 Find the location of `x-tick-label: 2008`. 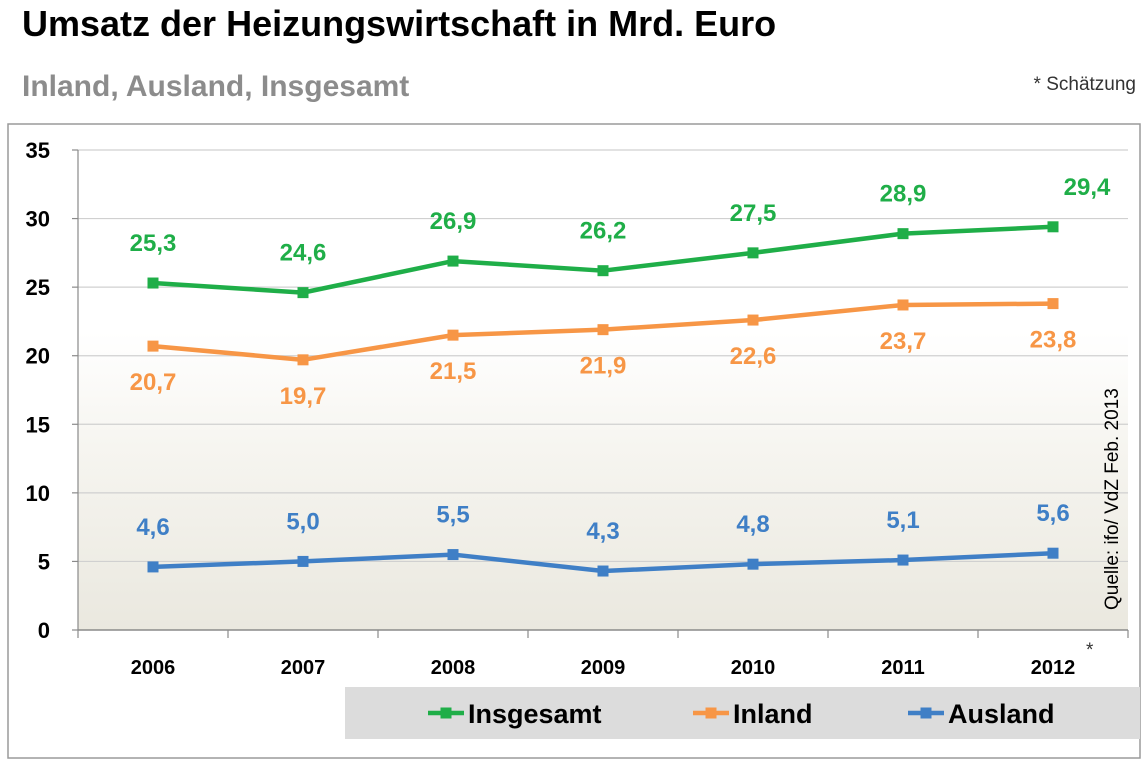

x-tick-label: 2008 is located at coordinates (453, 668).